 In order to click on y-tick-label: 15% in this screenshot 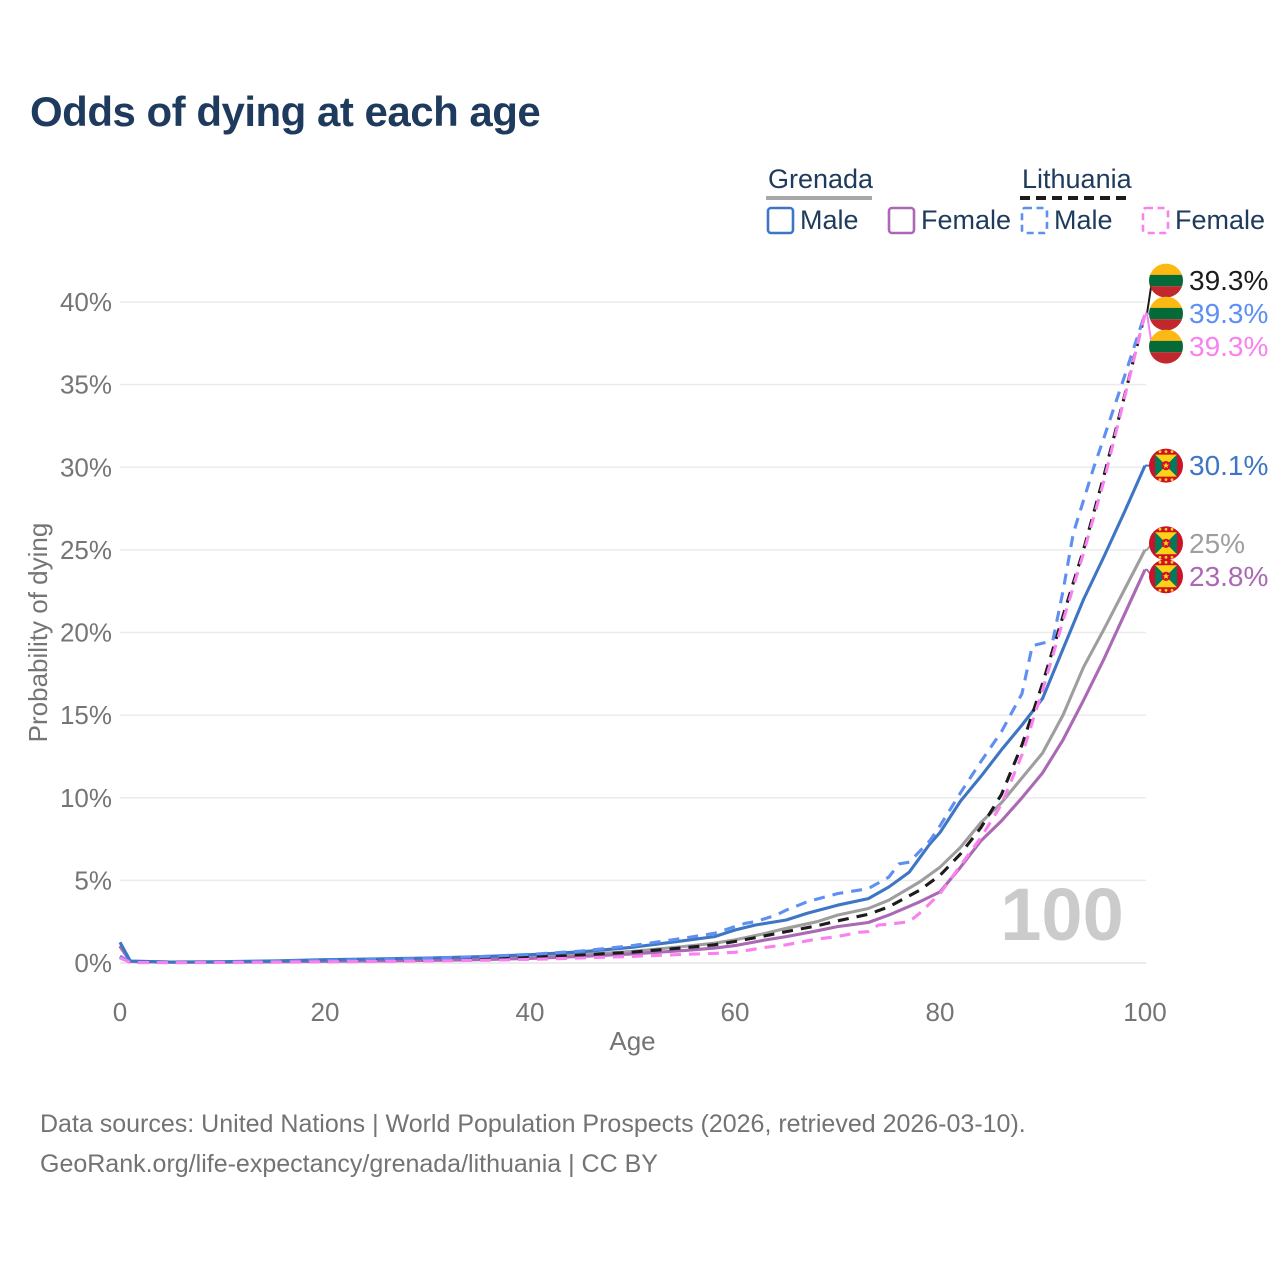, I will do `click(86, 715)`.